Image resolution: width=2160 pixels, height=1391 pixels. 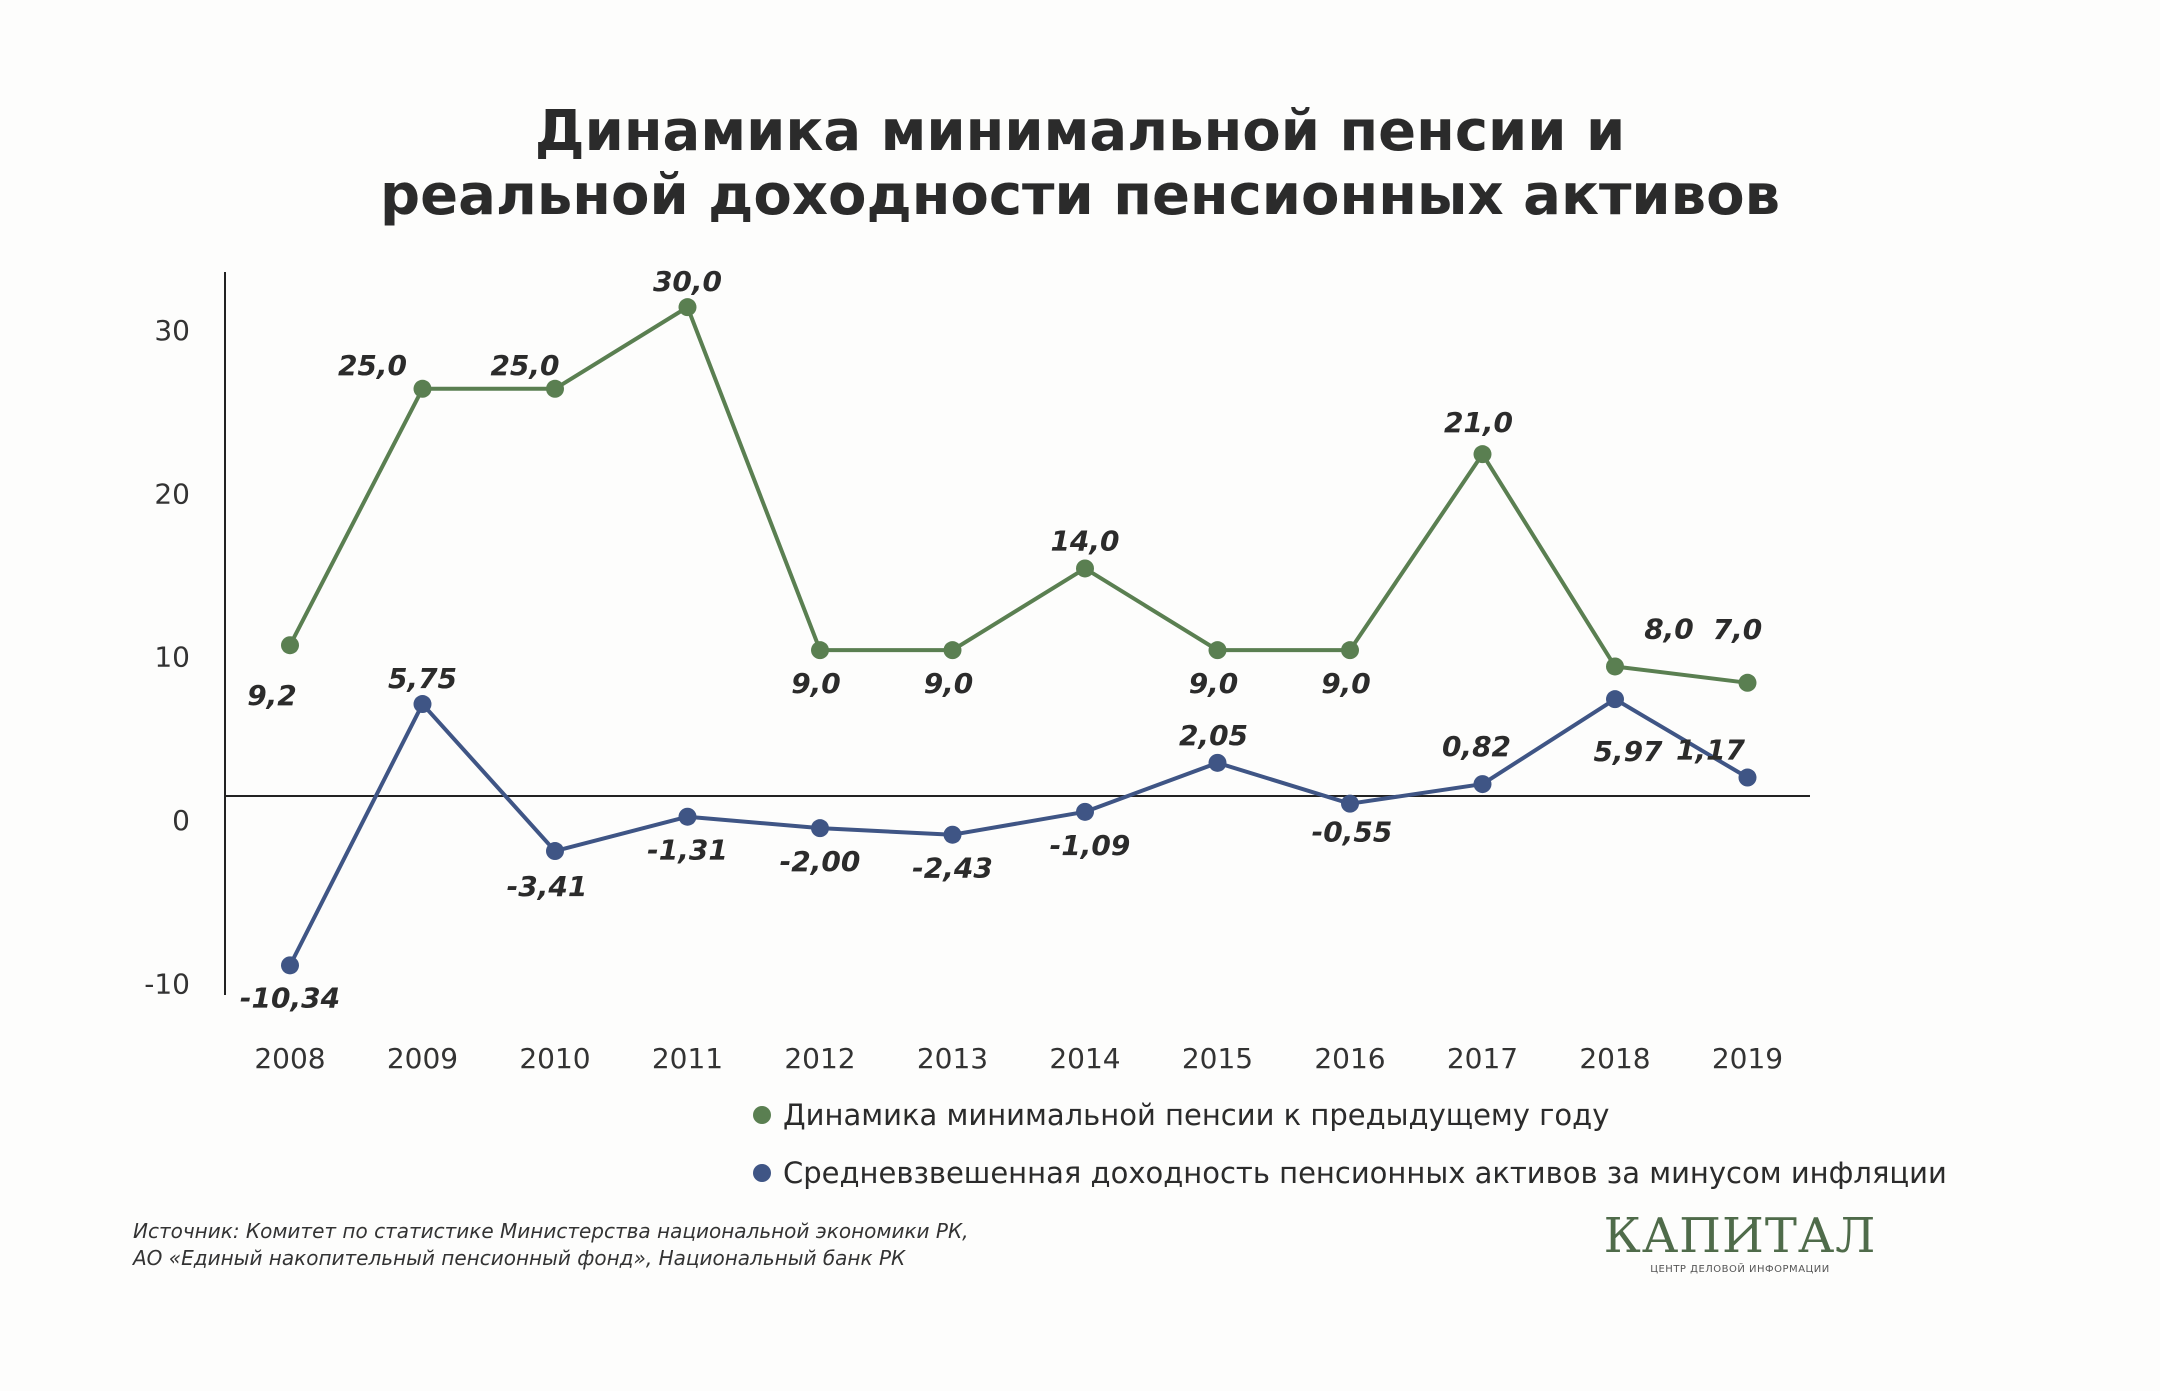 What do you see at coordinates (1738, 629) in the screenshot?
I see `series-1-label-2019: 7,0` at bounding box center [1738, 629].